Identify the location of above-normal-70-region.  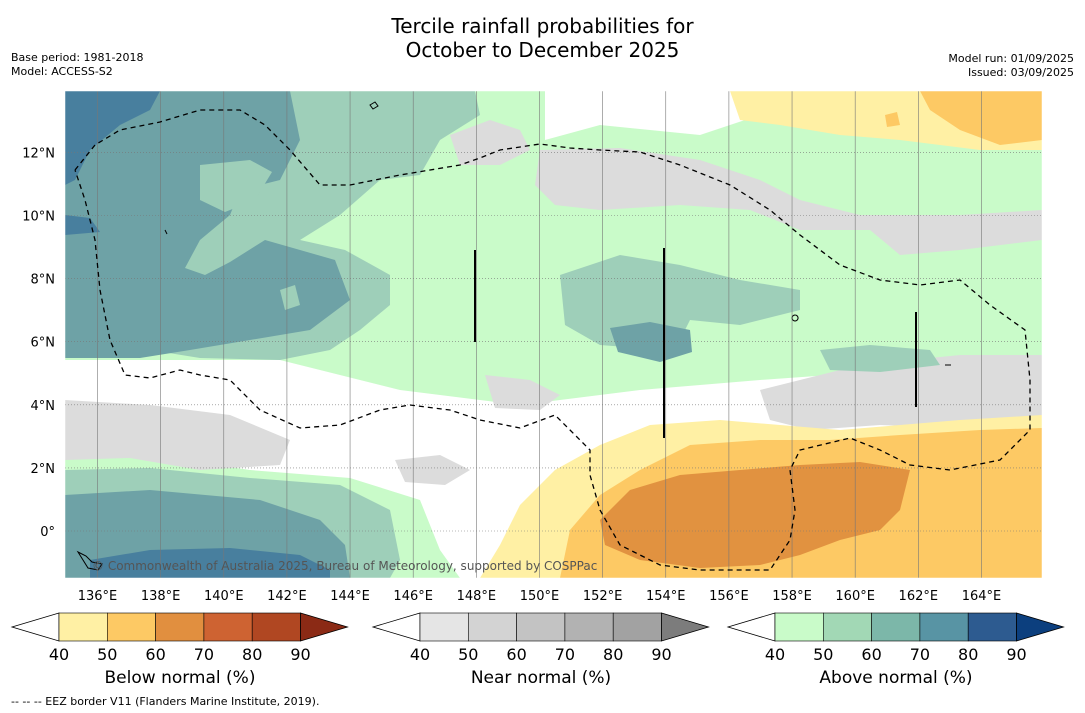
(207, 224).